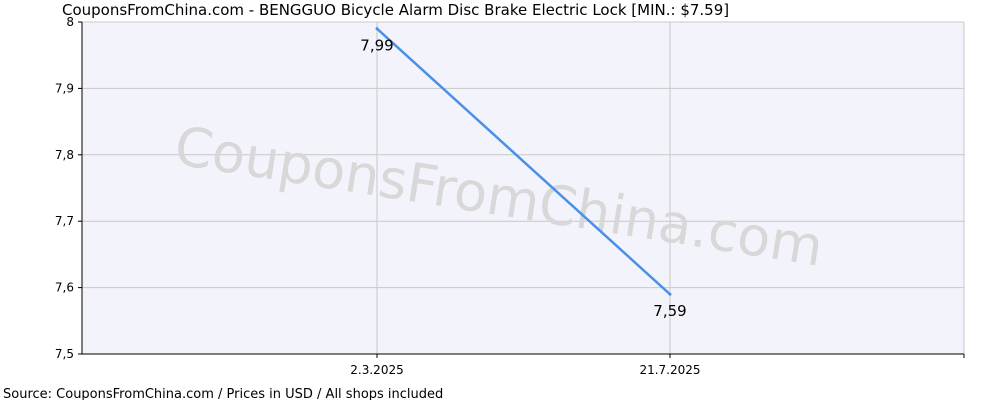 This screenshot has width=1000, height=404. What do you see at coordinates (64, 221) in the screenshot?
I see `y-tick-label: 7,7` at bounding box center [64, 221].